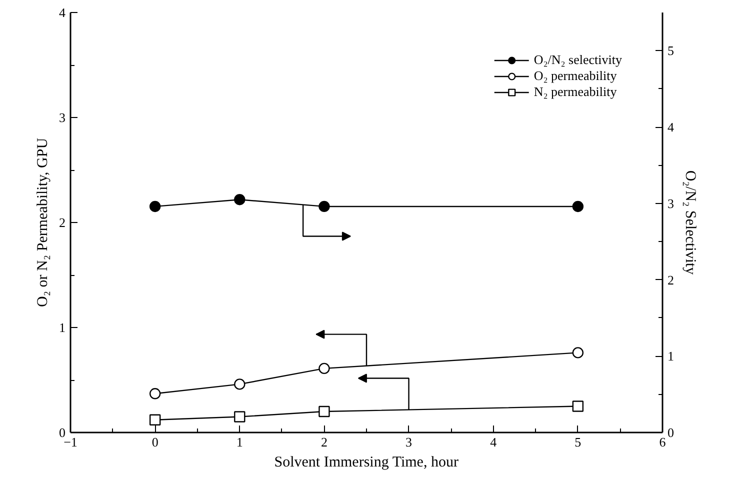 This screenshot has width=737, height=492. I want to click on y2-tick-label: 3, so click(671, 203).